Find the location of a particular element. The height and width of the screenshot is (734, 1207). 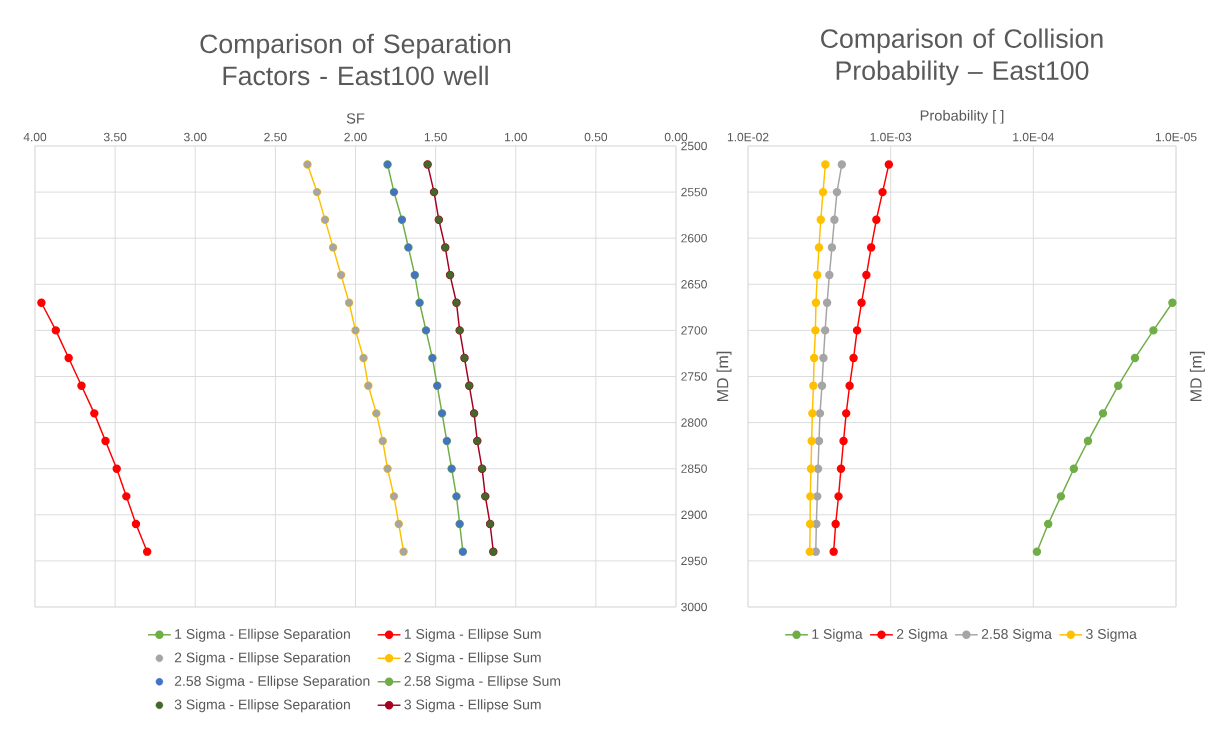

y-tick-label: 2800 is located at coordinates (694, 422).